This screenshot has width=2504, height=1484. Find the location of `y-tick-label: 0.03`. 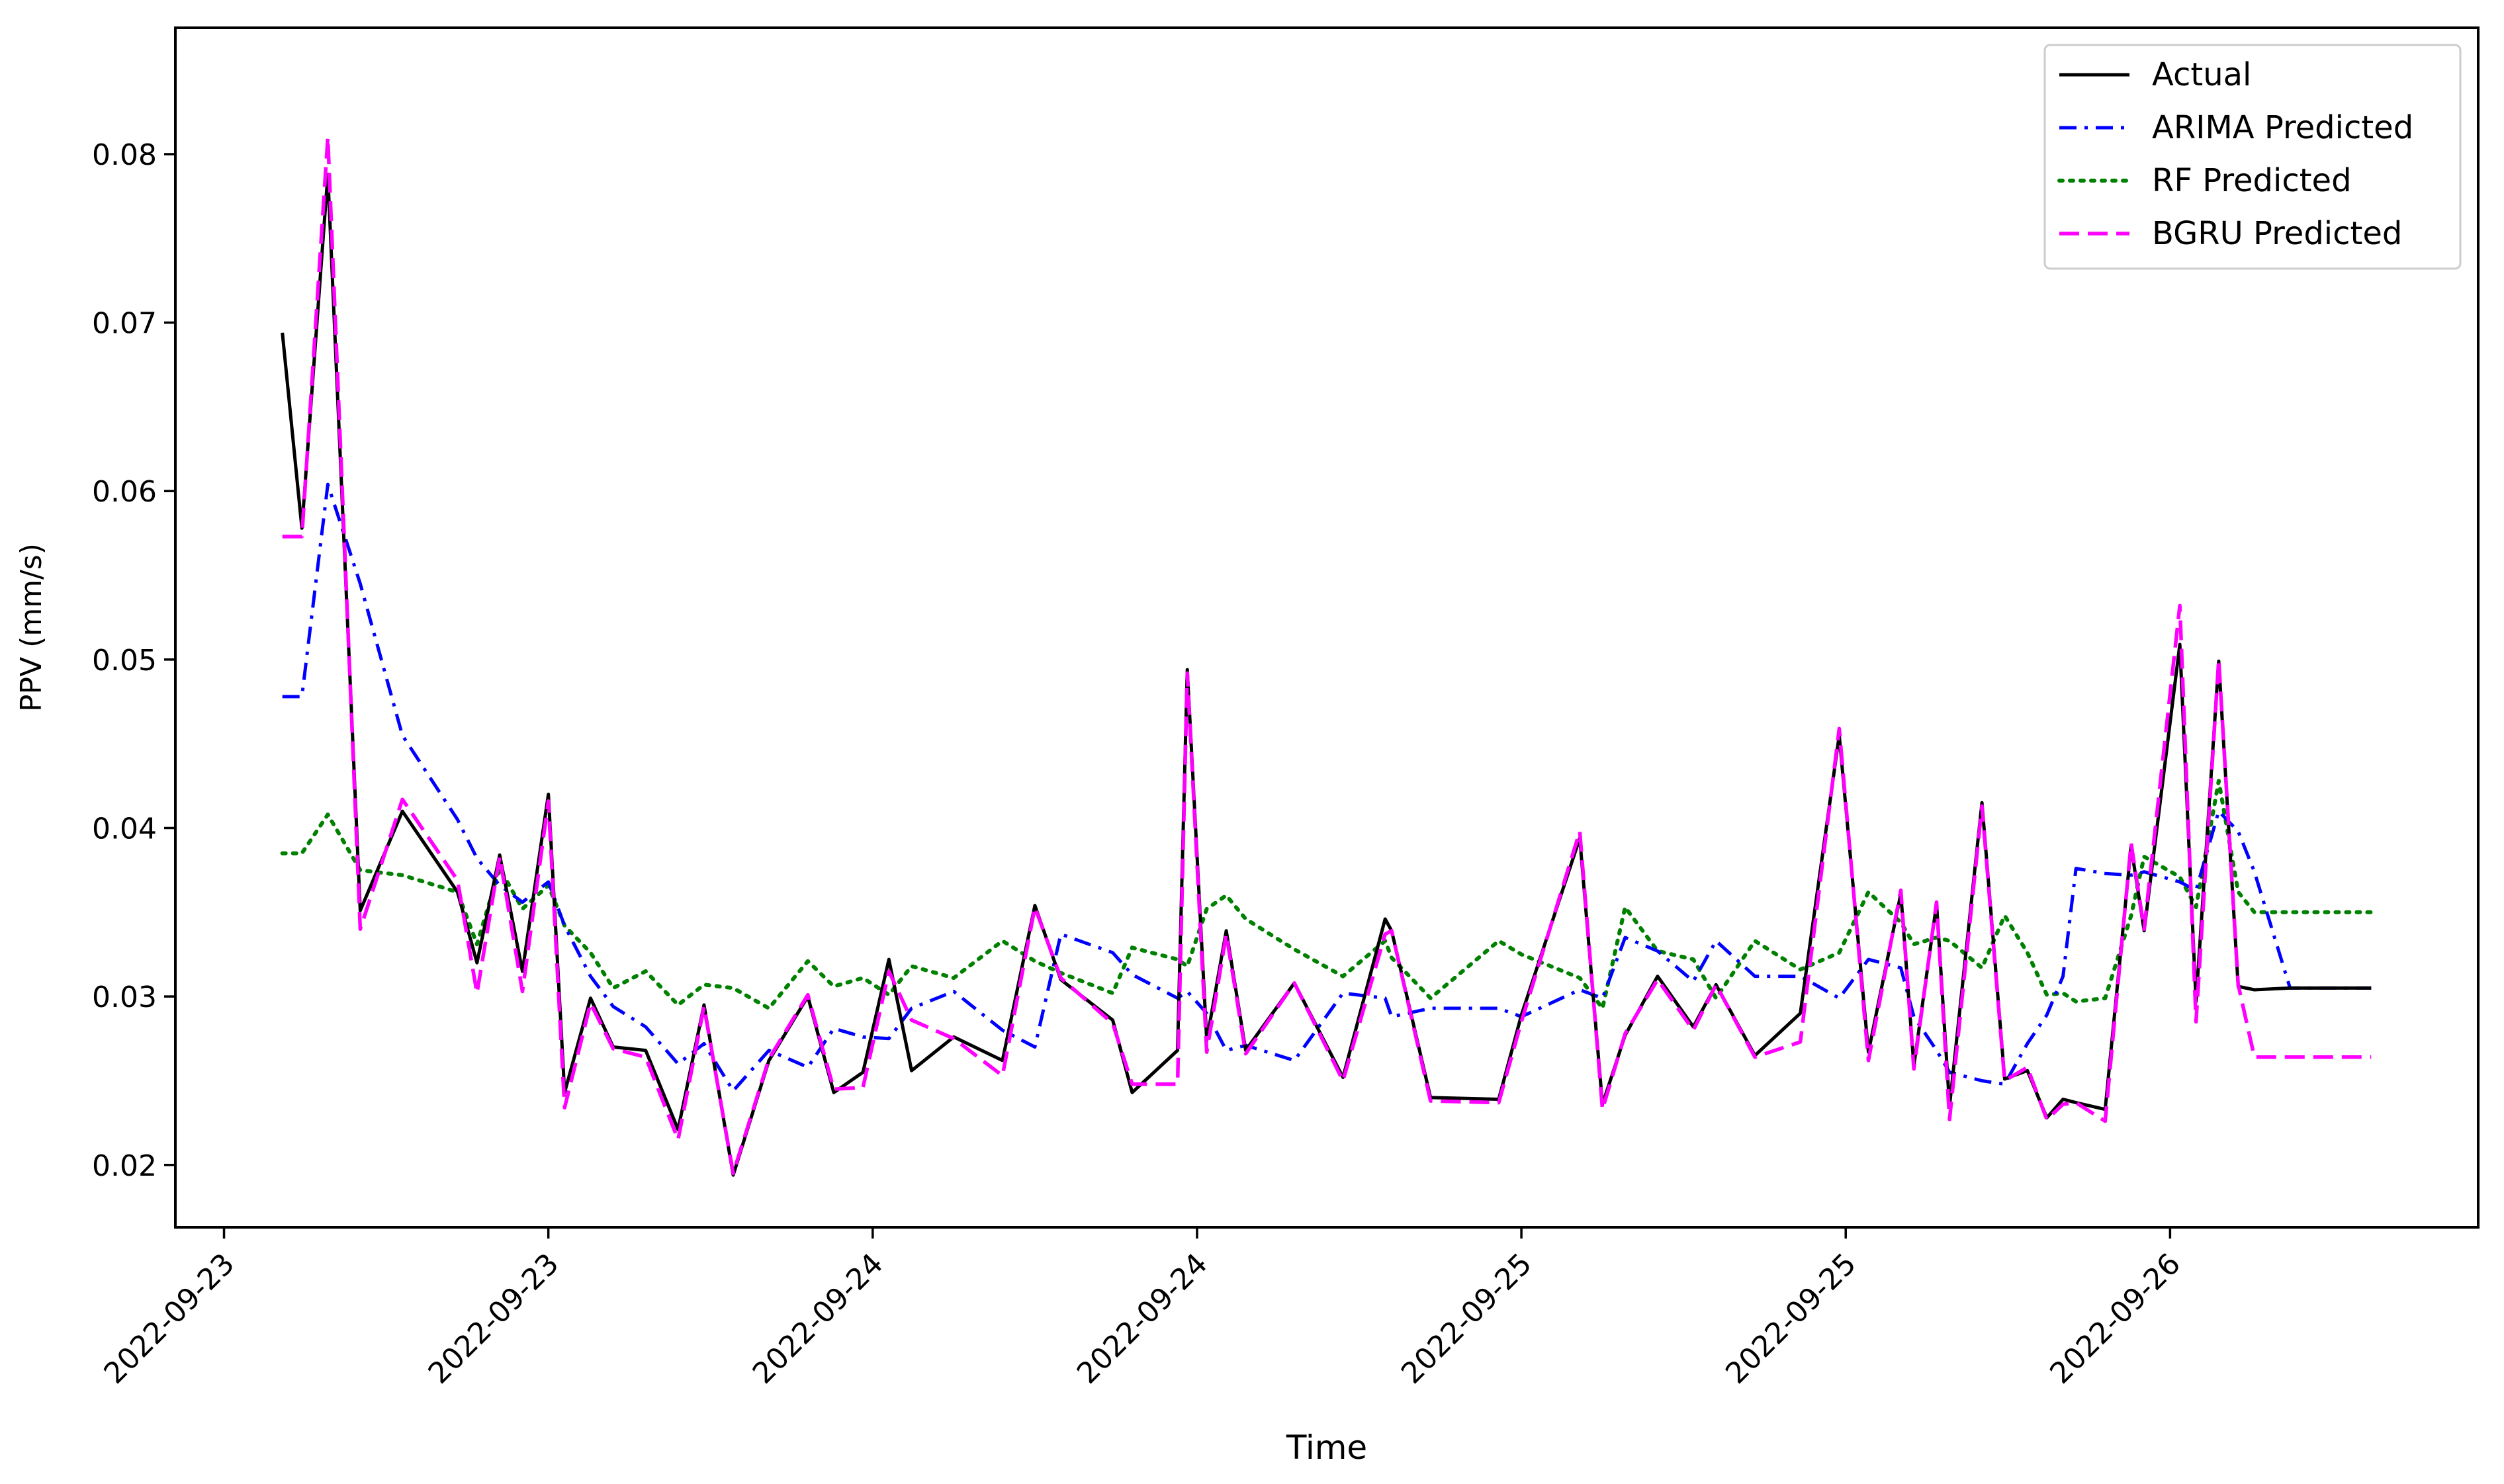

y-tick-label: 0.03 is located at coordinates (124, 998).